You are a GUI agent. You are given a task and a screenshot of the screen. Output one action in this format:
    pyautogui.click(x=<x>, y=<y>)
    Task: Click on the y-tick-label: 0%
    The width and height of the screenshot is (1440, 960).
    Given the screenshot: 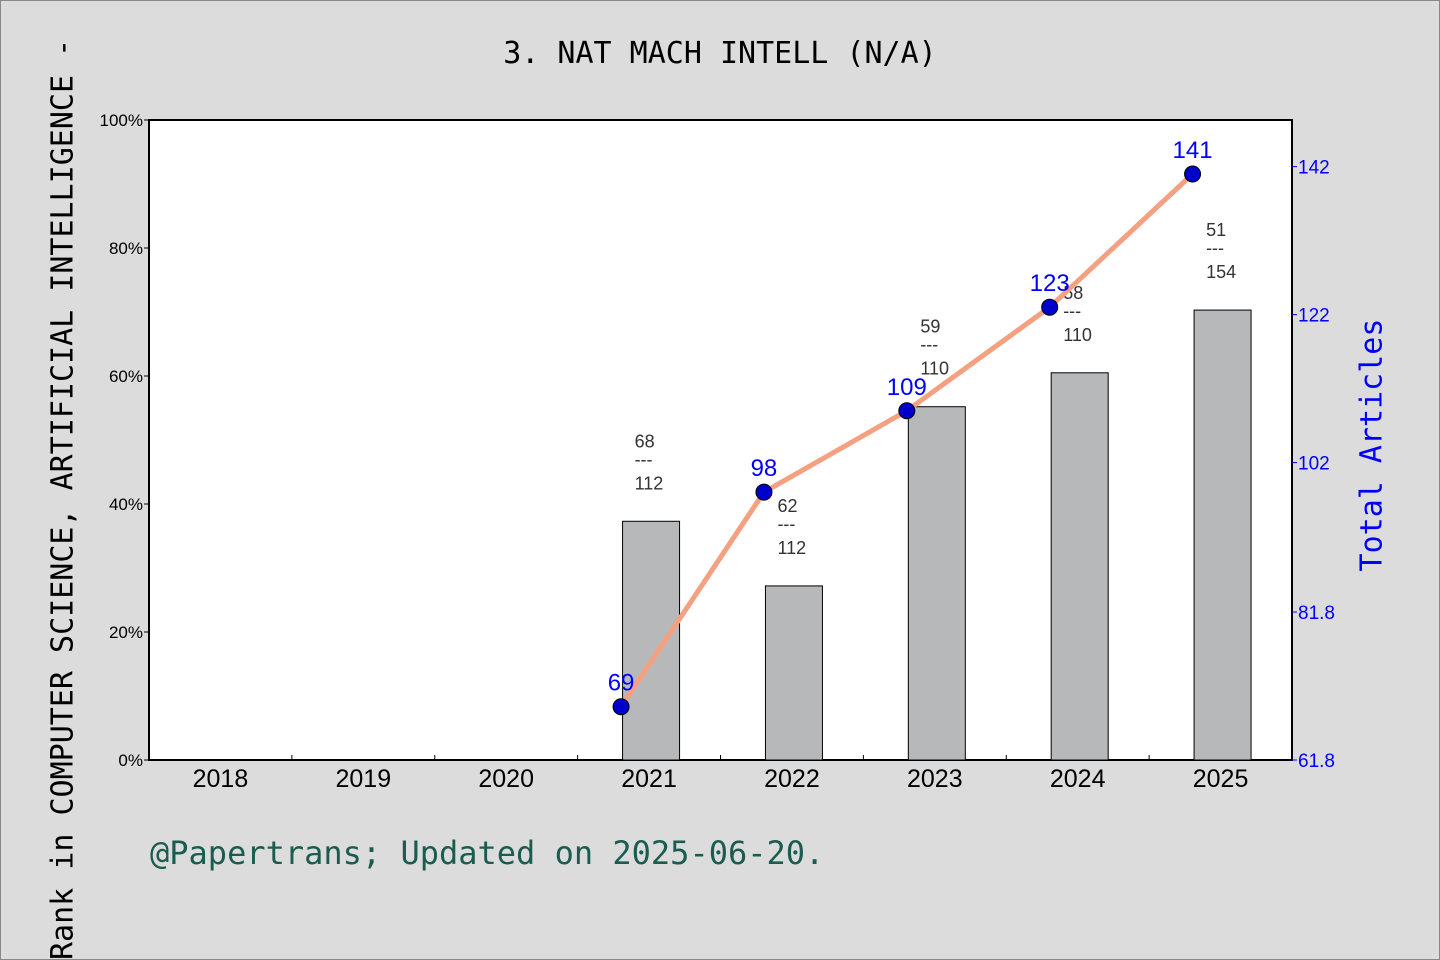 What is the action you would take?
    pyautogui.click(x=130, y=760)
    